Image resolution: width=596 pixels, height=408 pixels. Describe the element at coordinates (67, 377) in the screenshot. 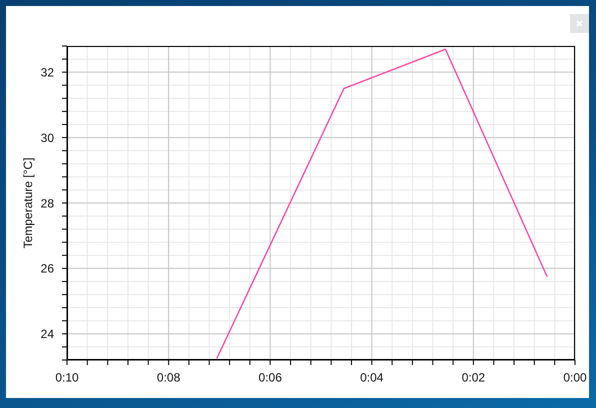

I see `x-tick-label: 0:10` at that location.